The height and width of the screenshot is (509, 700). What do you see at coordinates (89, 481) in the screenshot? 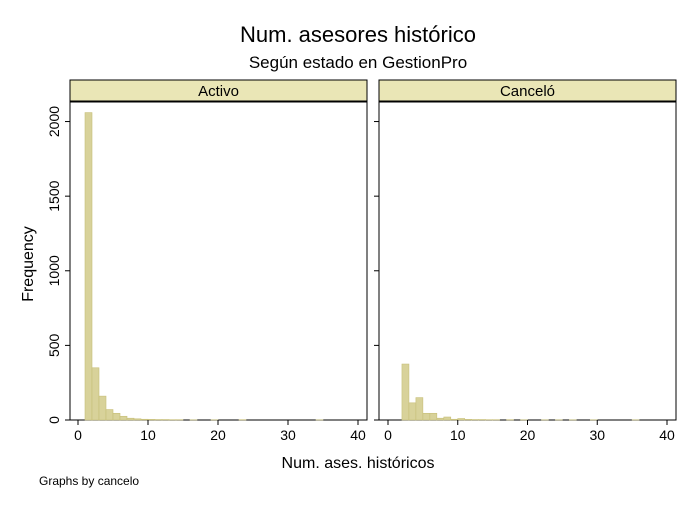
I see `graphs-by-note: Graphs by cancelo` at bounding box center [89, 481].